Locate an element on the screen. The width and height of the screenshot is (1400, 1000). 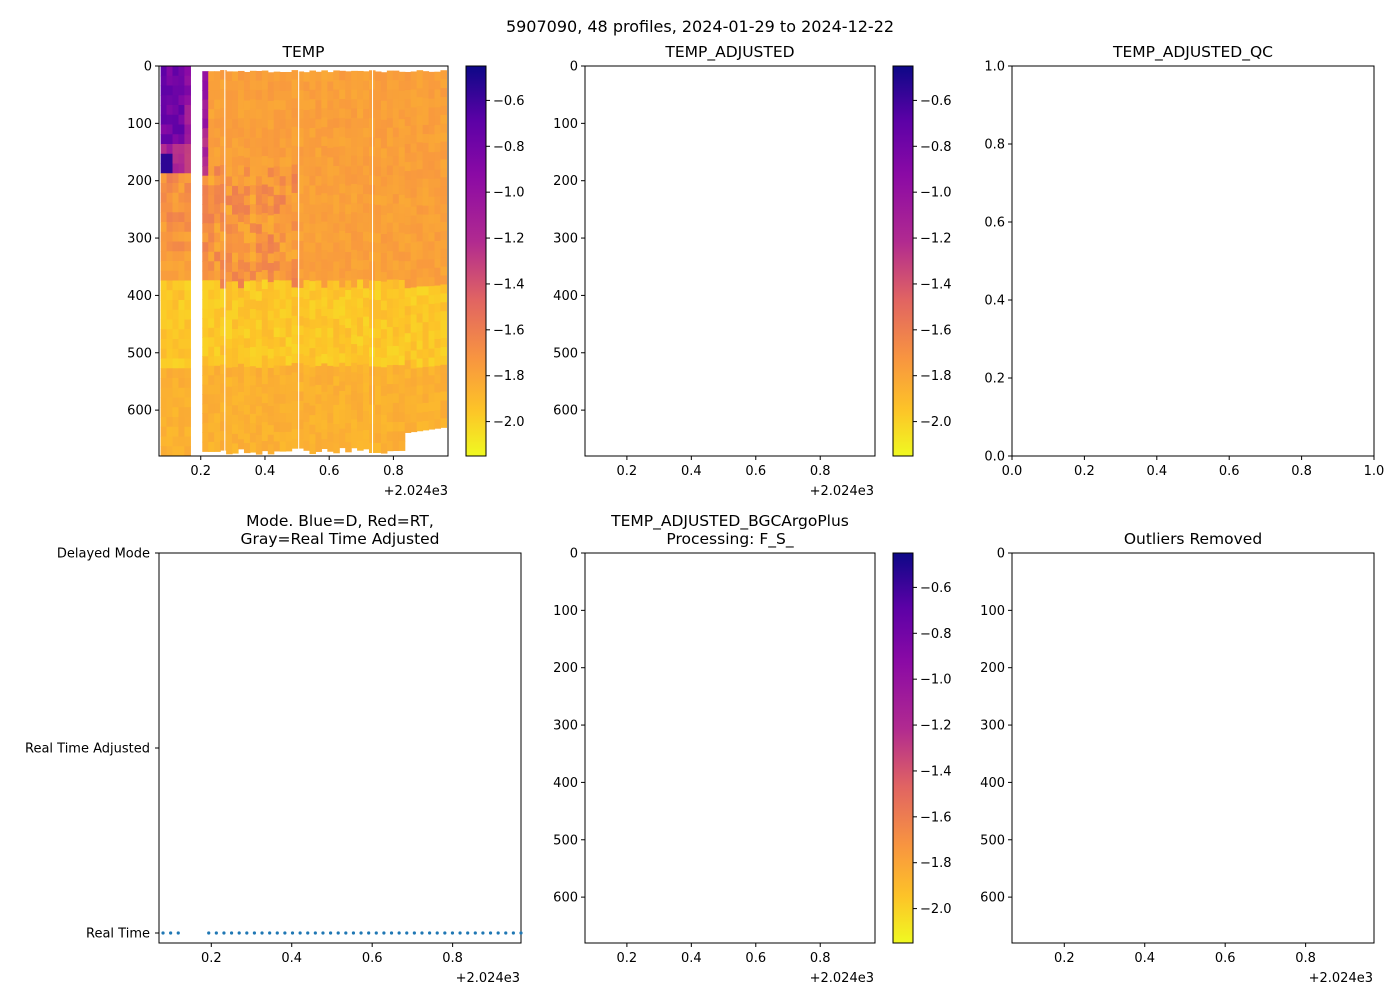
y-tick-label: Delayed Mode is located at coordinates (103, 554).